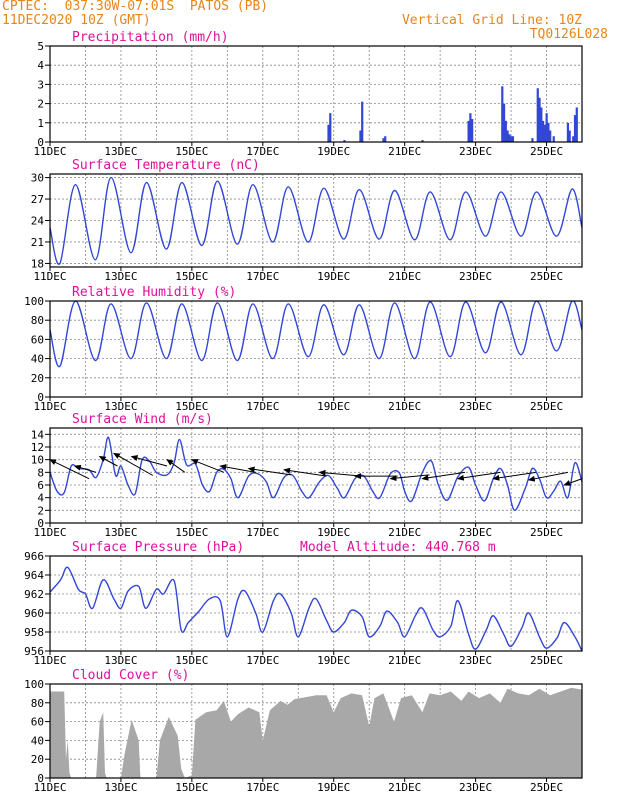 The image size is (618, 800). Describe the element at coordinates (34, 684) in the screenshot. I see `cloud-cover-ytick-label: 100` at that location.